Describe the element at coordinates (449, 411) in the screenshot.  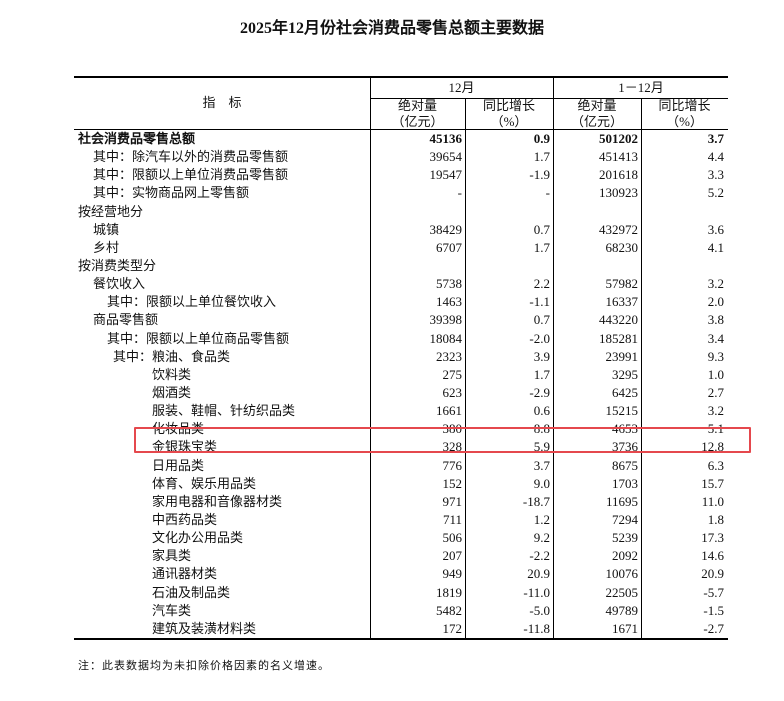
I see `value-dec: 1661` at that location.